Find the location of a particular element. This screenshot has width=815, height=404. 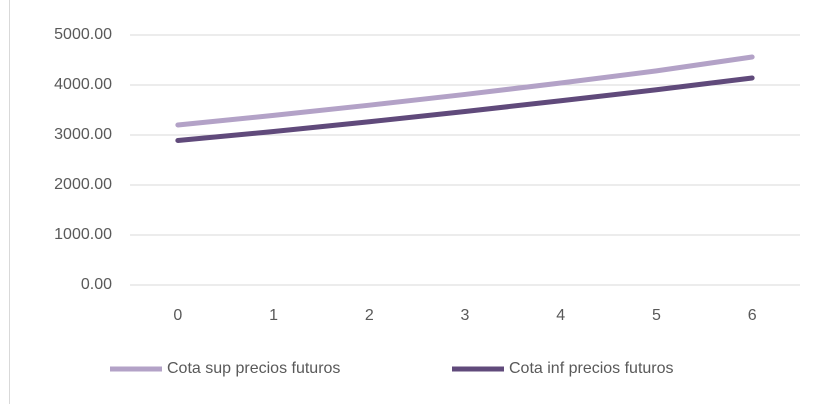

y-tick-label: 4000.00 is located at coordinates (83, 84).